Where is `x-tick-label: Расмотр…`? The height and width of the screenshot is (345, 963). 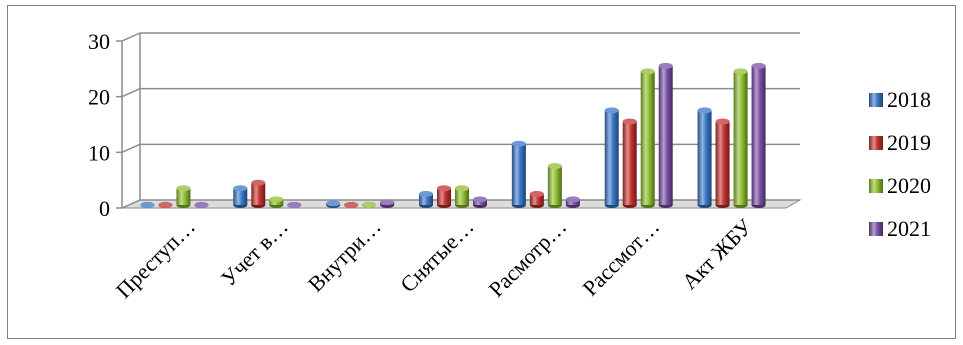
x-tick-label: Расмотр… is located at coordinates (528, 258).